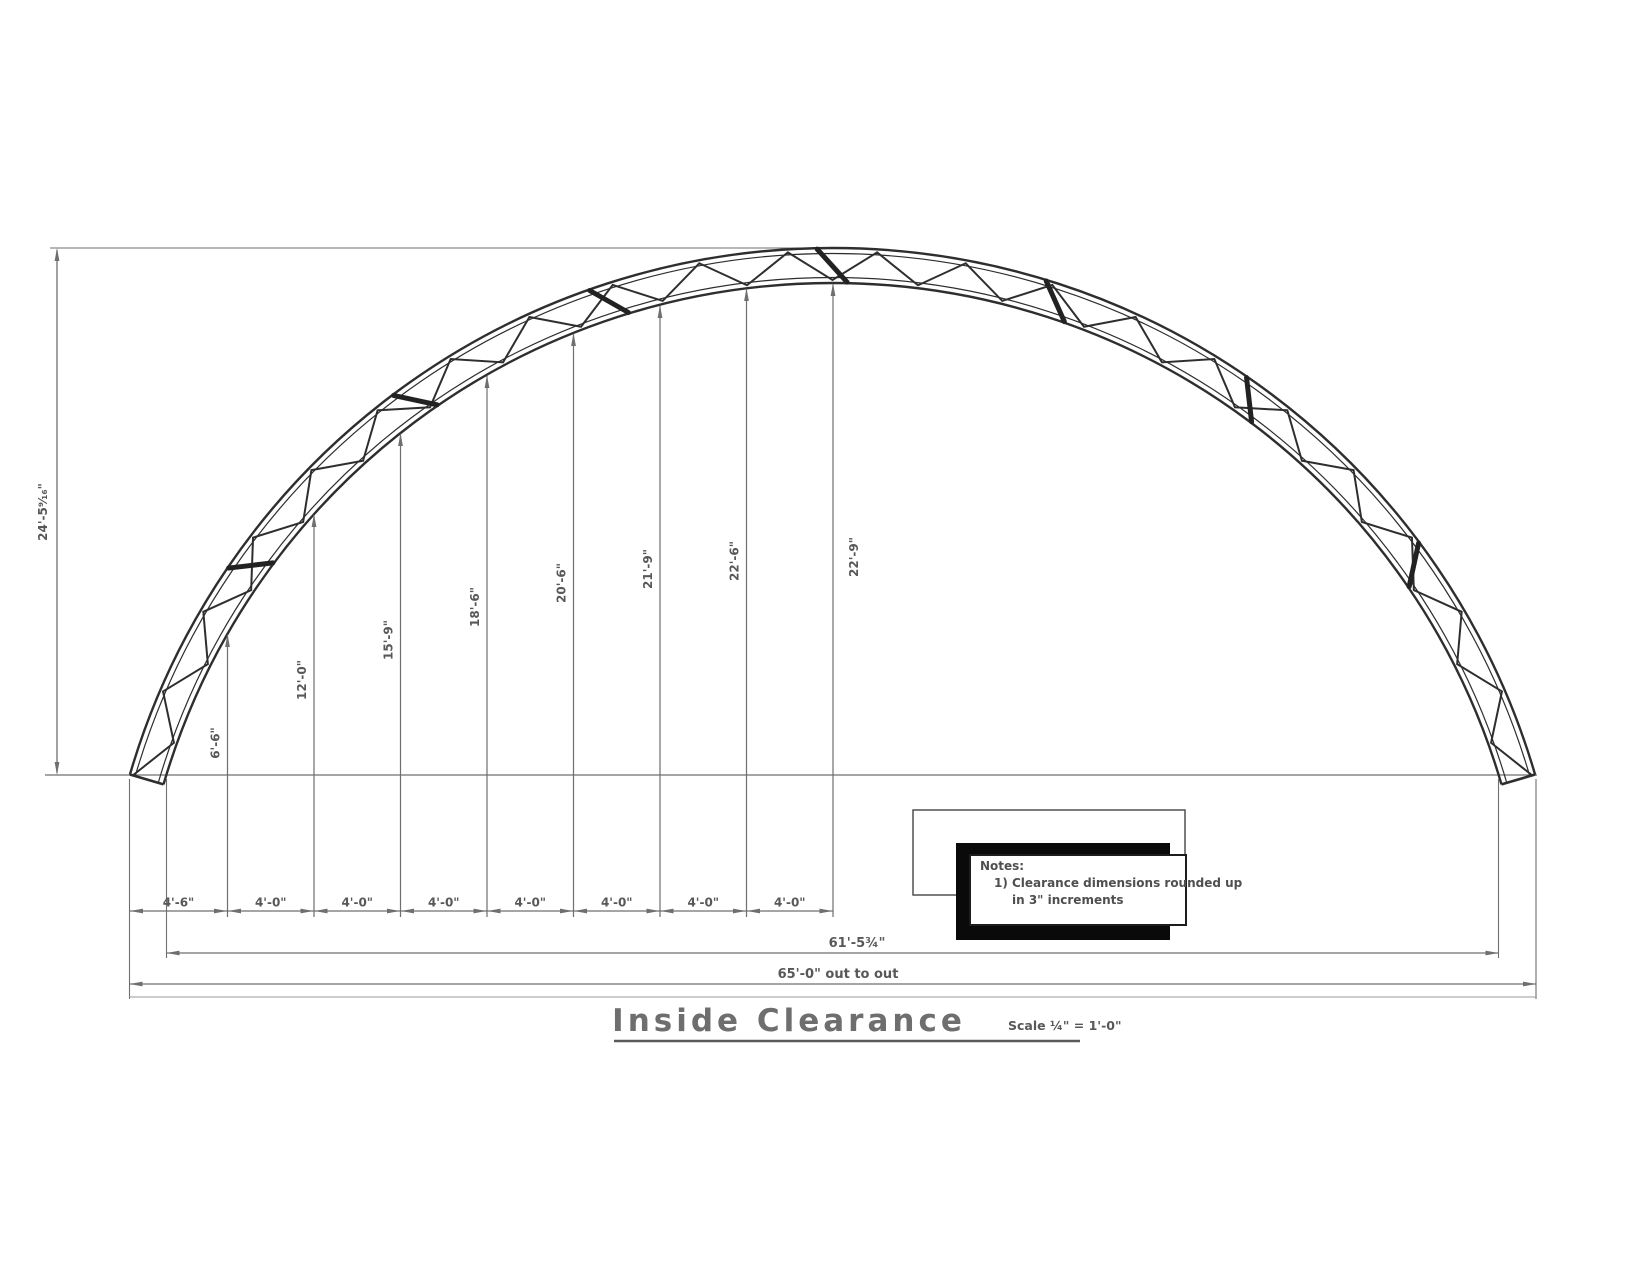  Describe the element at coordinates (1492, 953) in the screenshot. I see `inner-span-arrow-right` at that location.